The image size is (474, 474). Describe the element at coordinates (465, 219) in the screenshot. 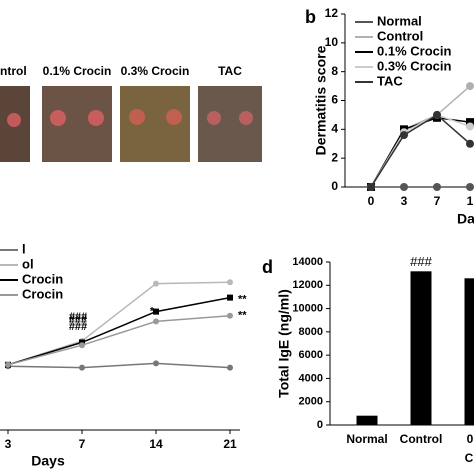

I see `x-axis-label: Da` at that location.